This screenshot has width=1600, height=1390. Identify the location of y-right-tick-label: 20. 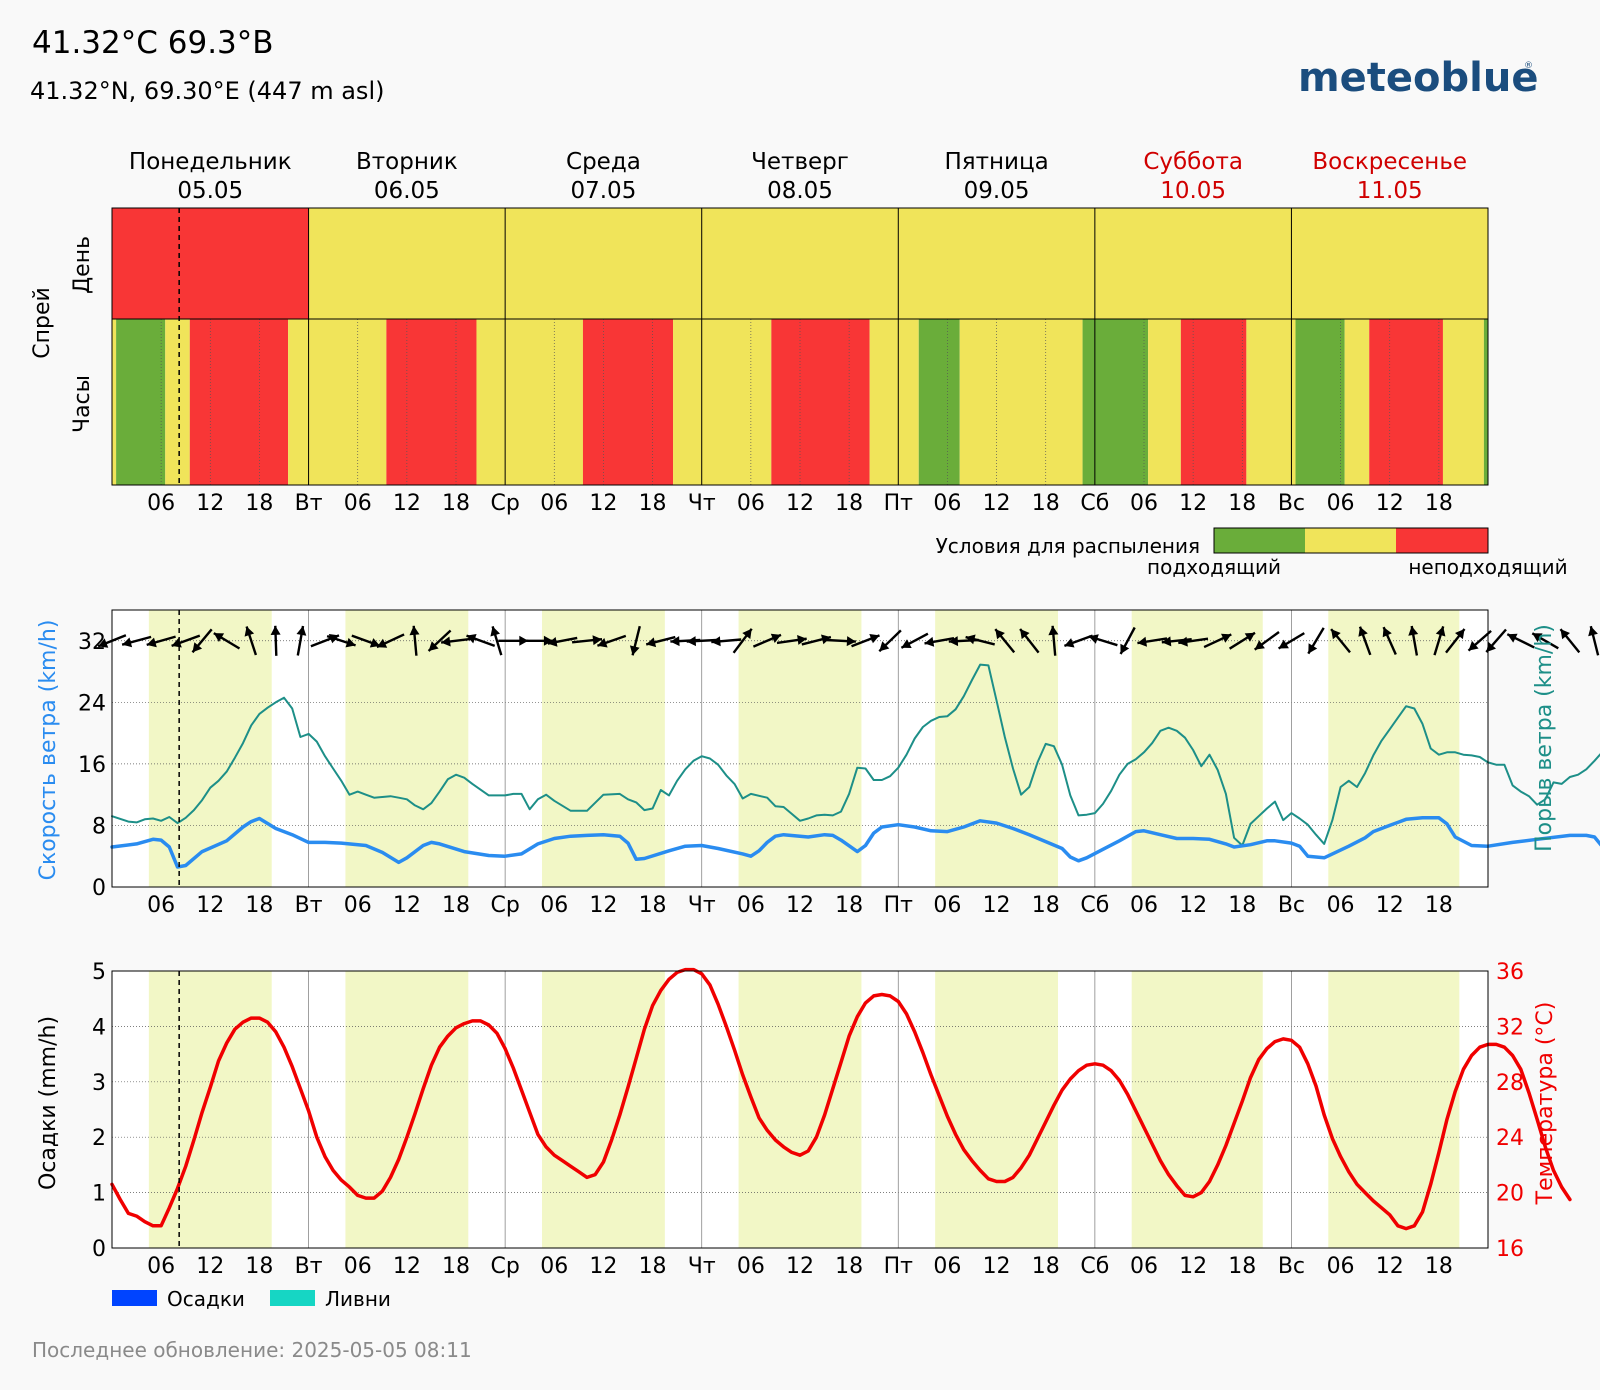
(1510, 1194).